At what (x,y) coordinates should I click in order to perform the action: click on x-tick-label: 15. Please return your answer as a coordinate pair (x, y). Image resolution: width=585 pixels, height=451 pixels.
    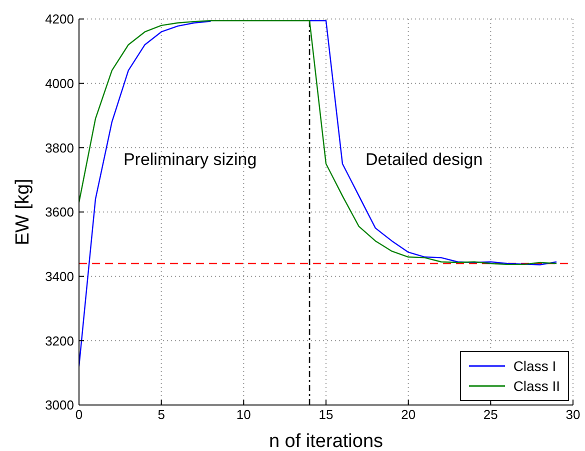
    Looking at the image, I should click on (326, 414).